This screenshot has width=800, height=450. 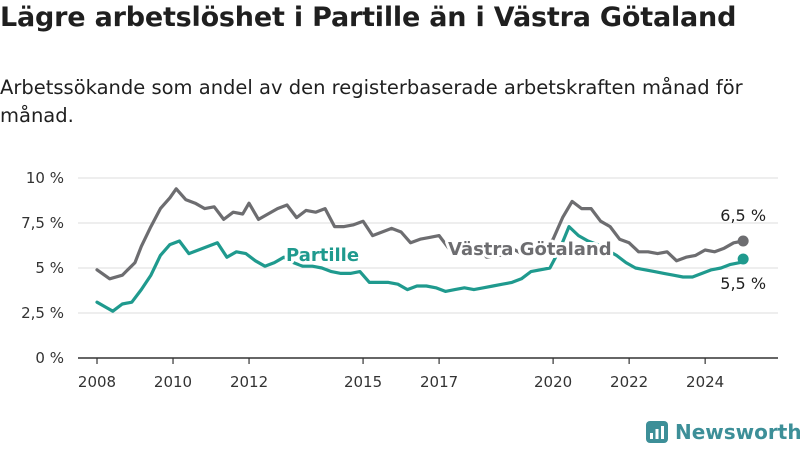 I want to click on x-tick-label: 2015, so click(x=363, y=382).